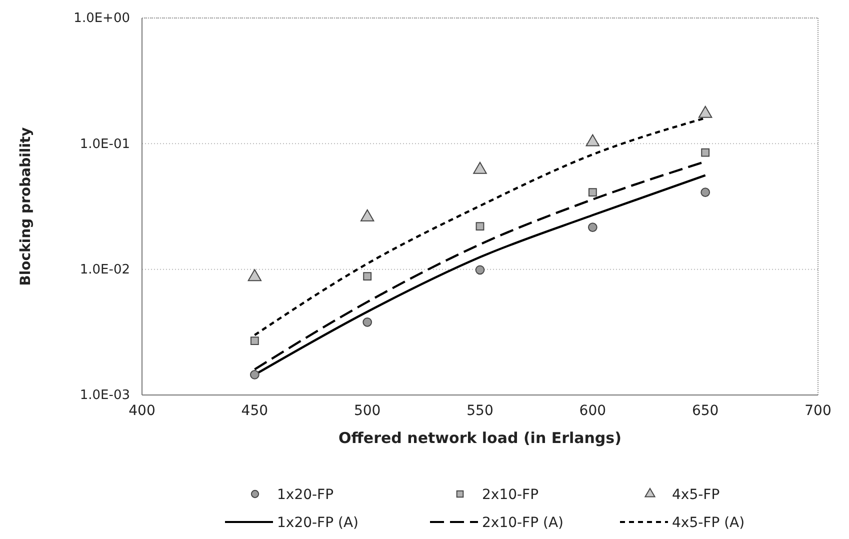  What do you see at coordinates (480, 410) in the screenshot?
I see `x-tick-label: 550` at bounding box center [480, 410].